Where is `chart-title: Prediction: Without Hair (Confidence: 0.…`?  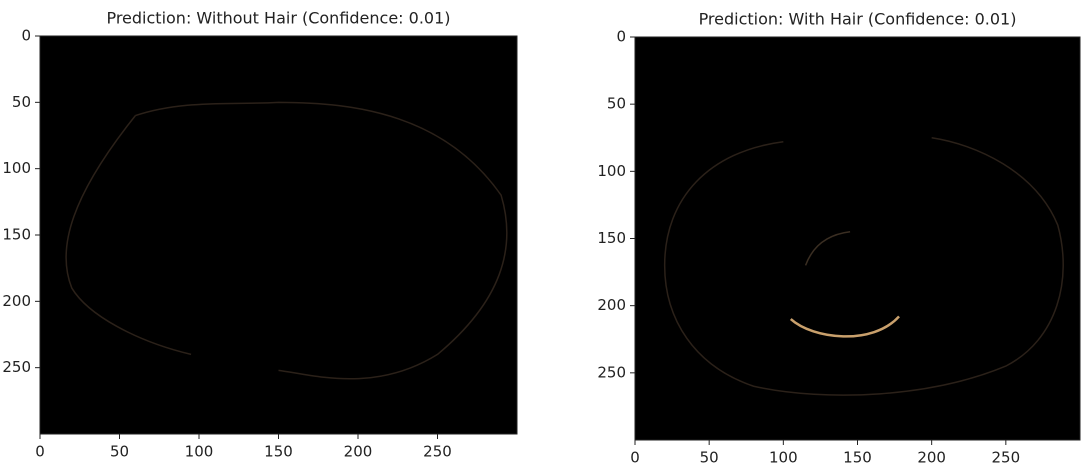
chart-title: Prediction: Without Hair (Confidence: 0.… is located at coordinates (278, 18).